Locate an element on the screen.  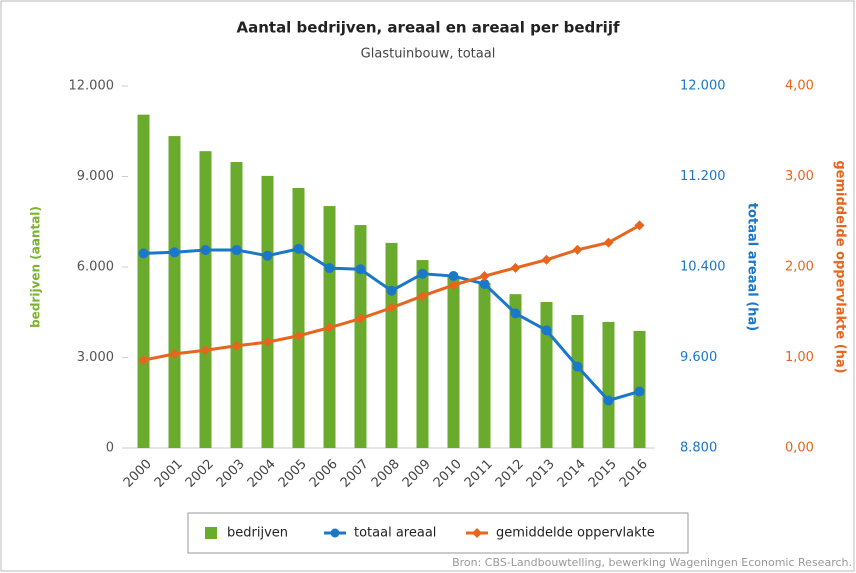
y-axis-title: bedrijven (aantal) is located at coordinates (36, 267).